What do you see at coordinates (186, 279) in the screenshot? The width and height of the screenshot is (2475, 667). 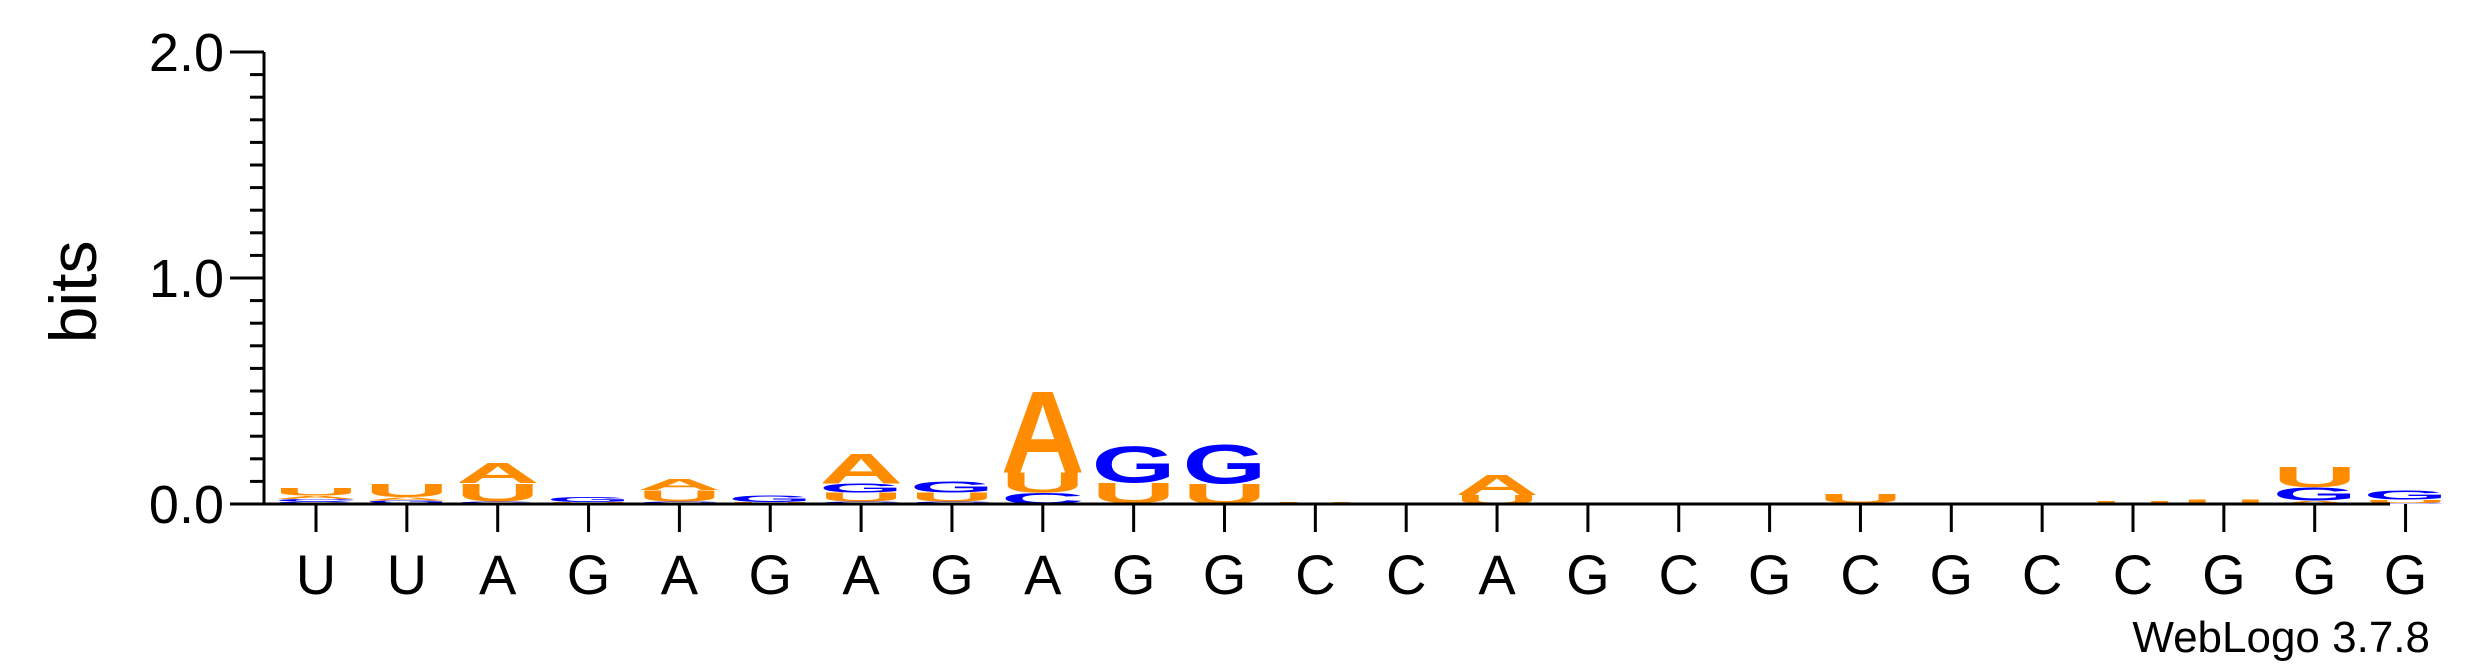 I see `y-tick-label: 1.0` at bounding box center [186, 279].